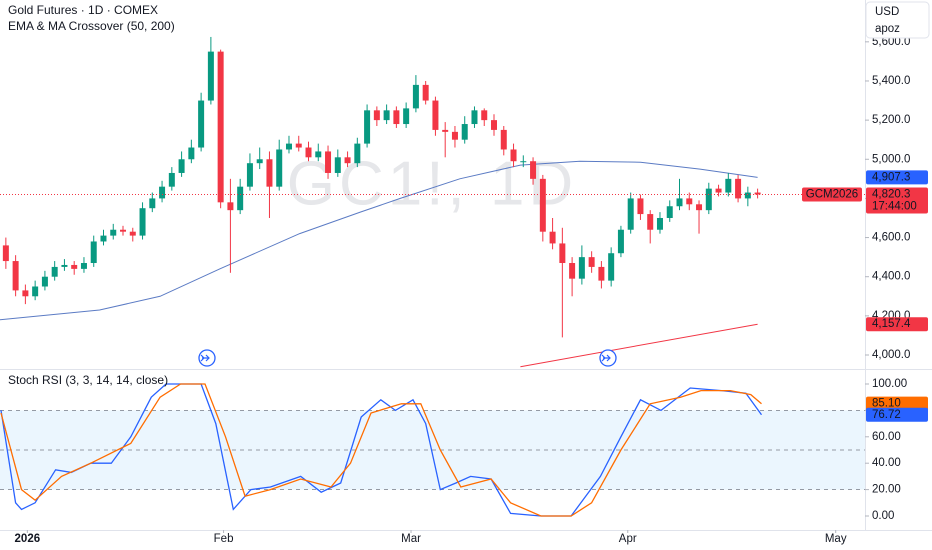  What do you see at coordinates (897, 20) in the screenshot?
I see `toolbar-box: USD apoz` at bounding box center [897, 20].